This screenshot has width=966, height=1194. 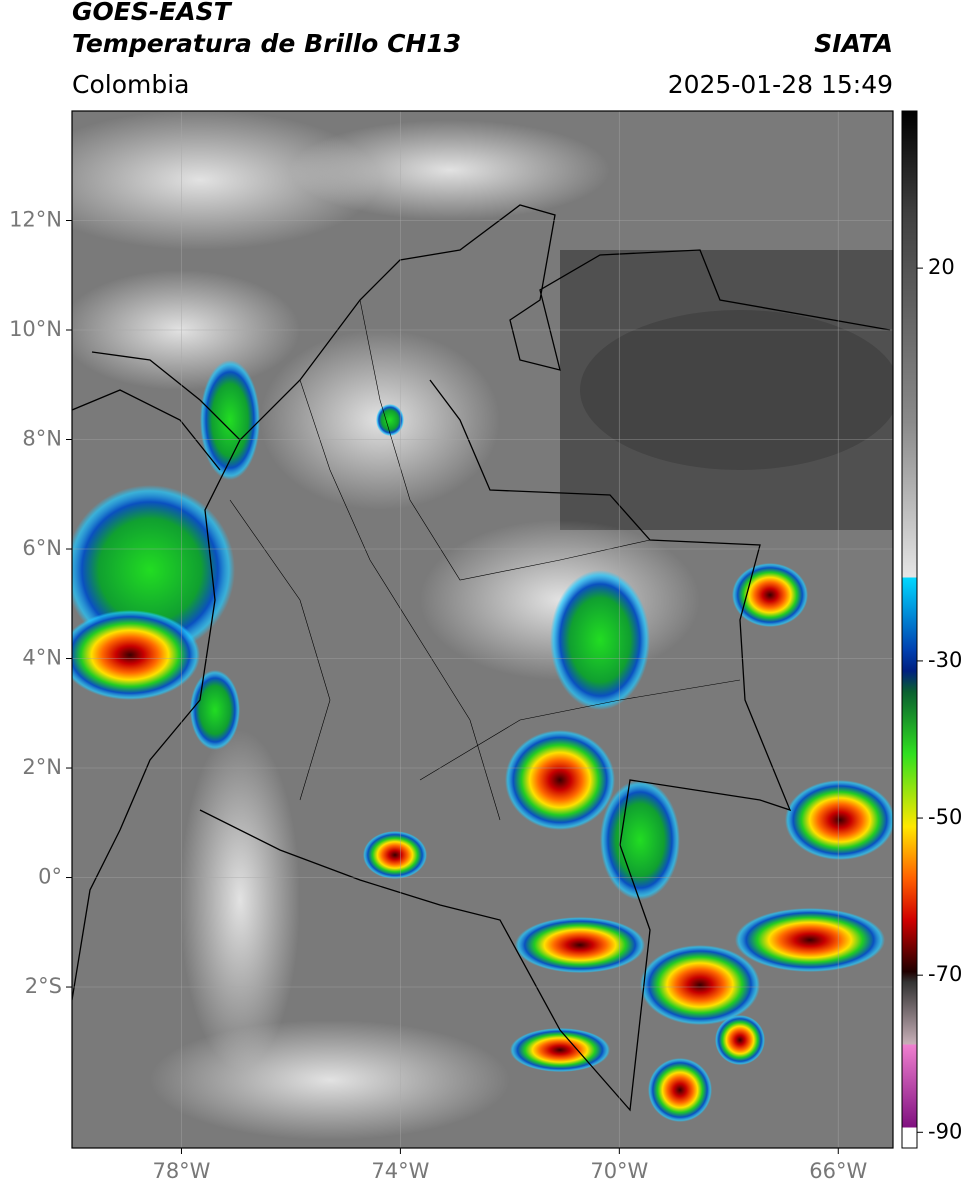 What do you see at coordinates (400, 1171) in the screenshot?
I see `x-tick-label: 74°W` at bounding box center [400, 1171].